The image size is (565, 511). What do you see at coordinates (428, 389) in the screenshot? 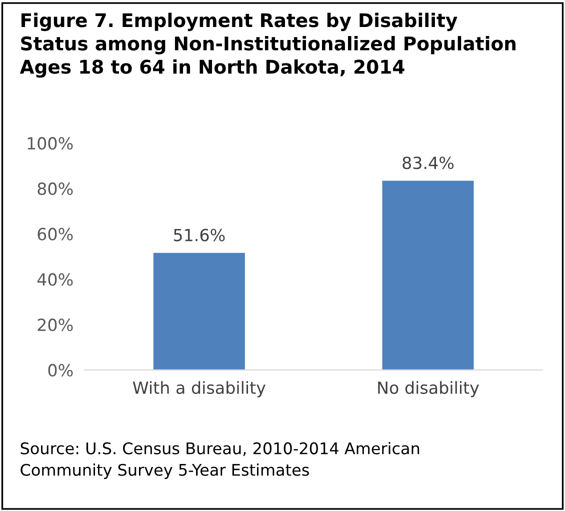
I see `x-tick-label: No disability` at bounding box center [428, 389].